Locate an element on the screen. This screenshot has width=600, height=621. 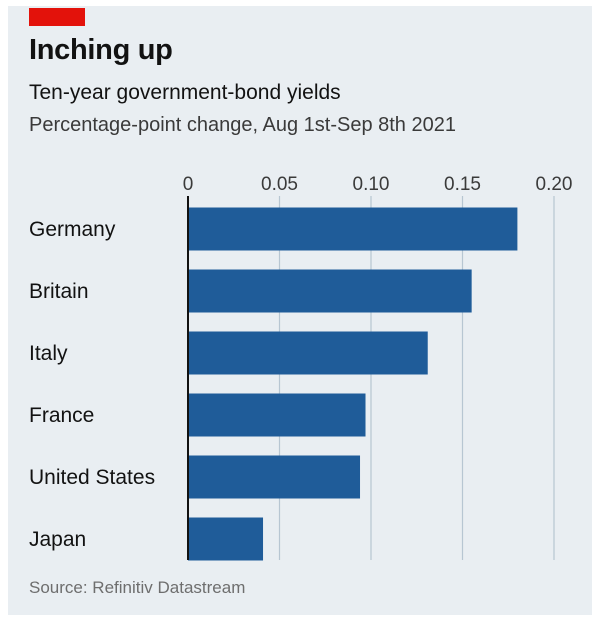
x-tick-label: 0.15 is located at coordinates (462, 184).